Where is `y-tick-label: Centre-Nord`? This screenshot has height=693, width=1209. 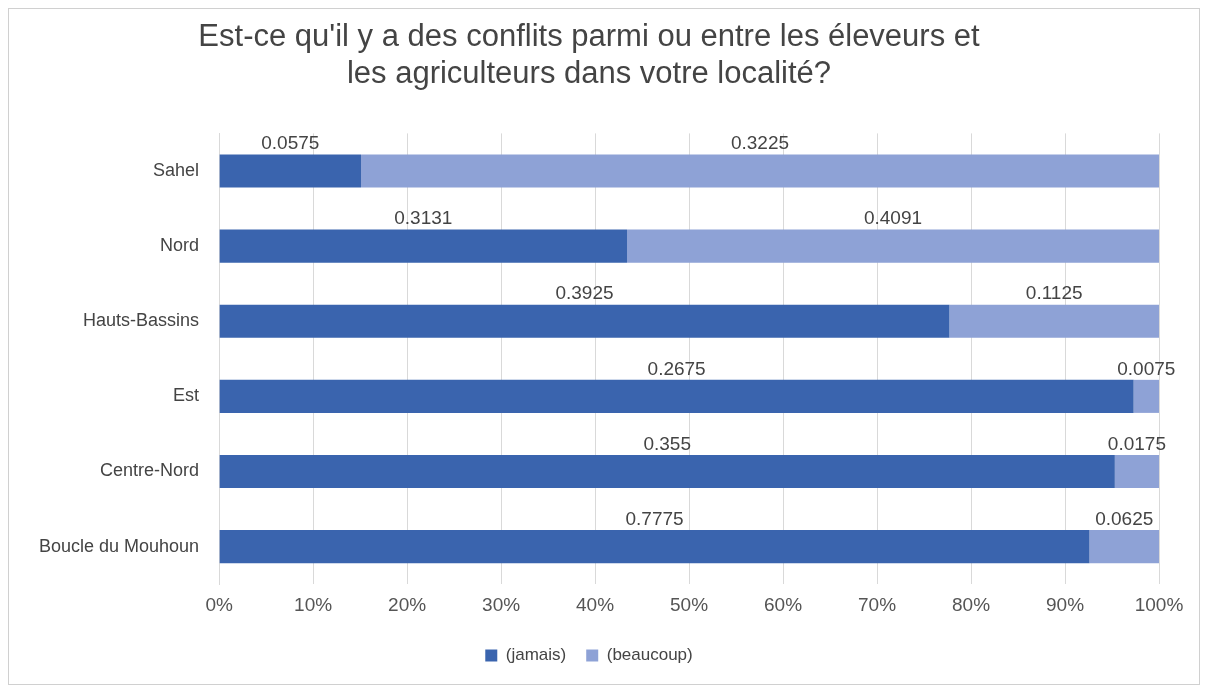 y-tick-label: Centre-Nord is located at coordinates (150, 470).